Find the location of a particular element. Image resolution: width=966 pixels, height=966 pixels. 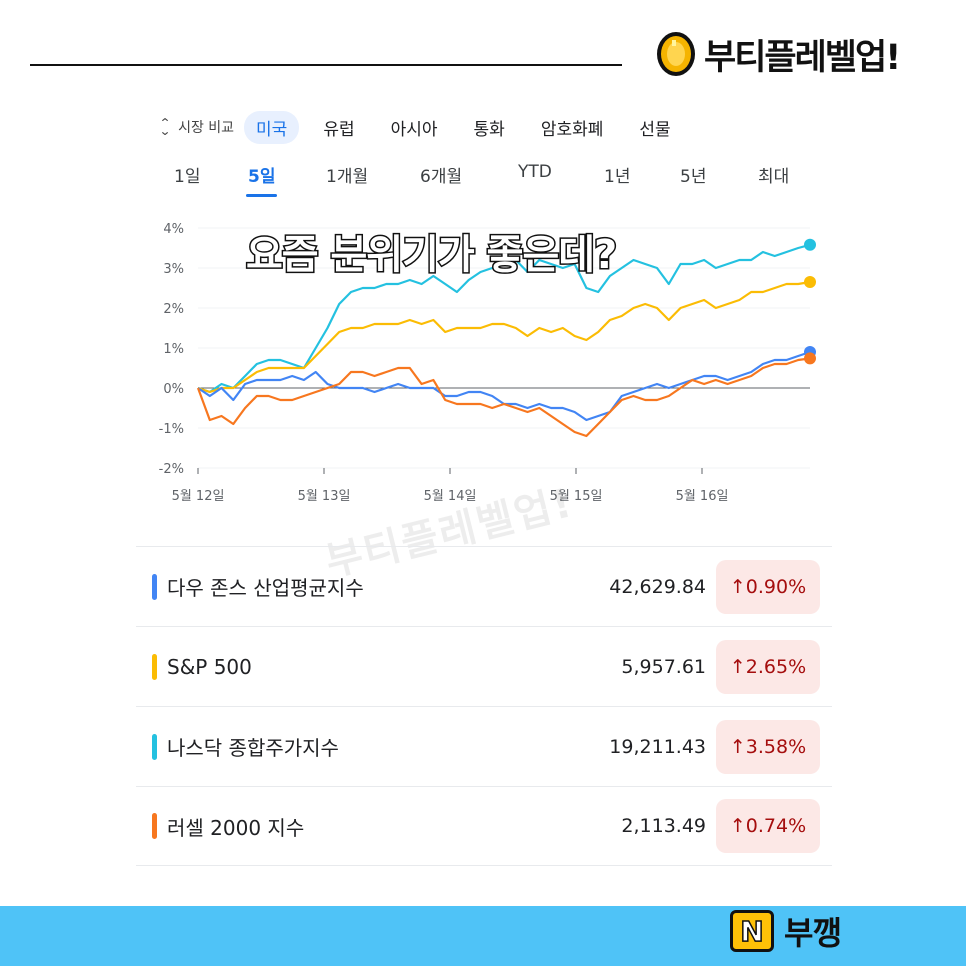

x-tick-label: 5월 14일 is located at coordinates (450, 496).